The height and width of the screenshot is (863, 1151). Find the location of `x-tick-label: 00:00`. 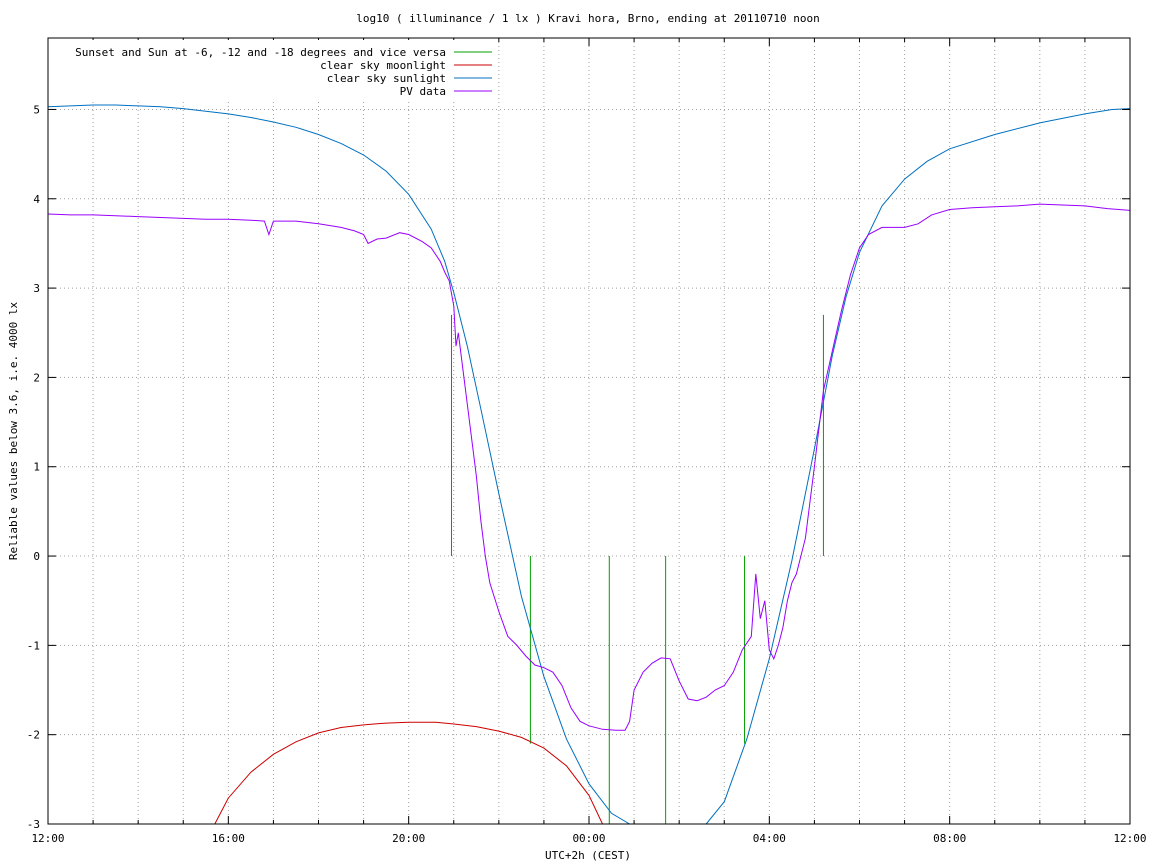

x-tick-label: 00:00 is located at coordinates (588, 838).